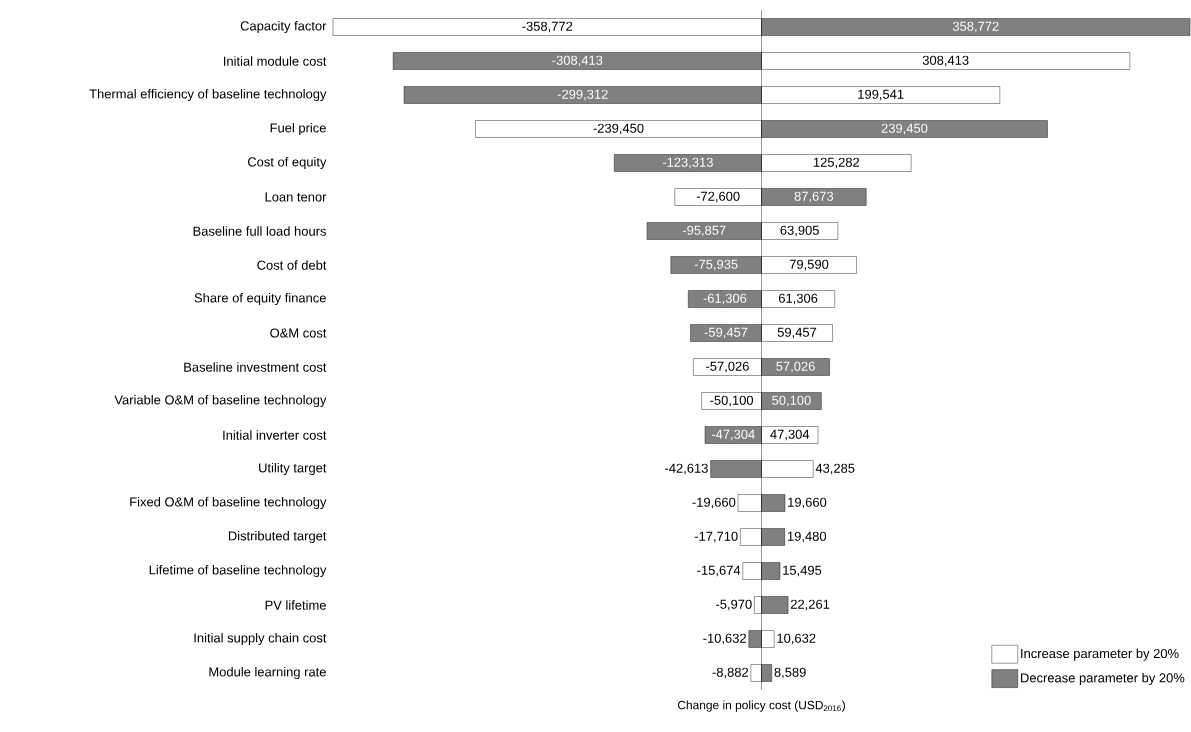  I want to click on data-label: 87,673, so click(814, 197).